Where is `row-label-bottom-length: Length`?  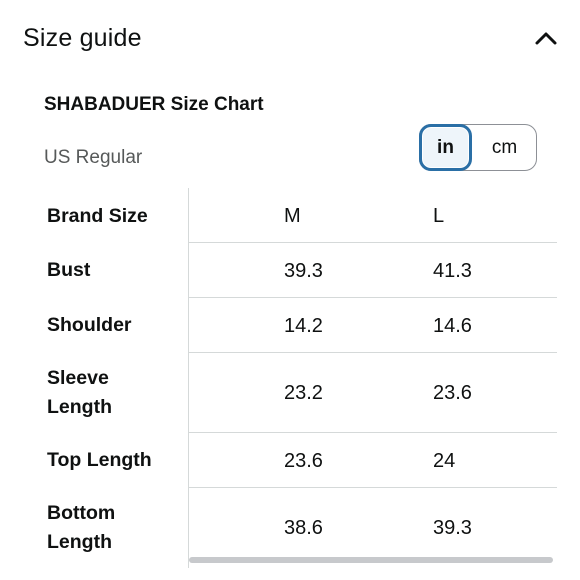
row-label-bottom-length: Length is located at coordinates (79, 542).